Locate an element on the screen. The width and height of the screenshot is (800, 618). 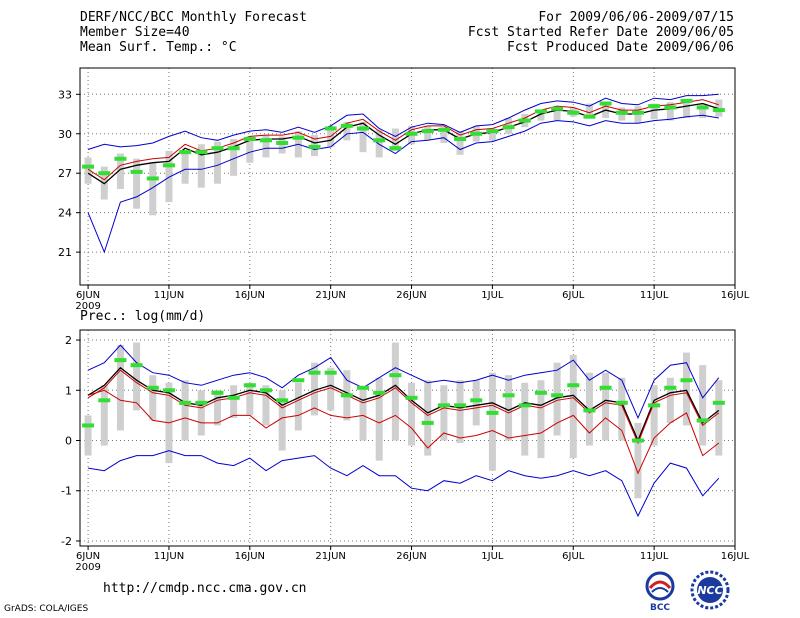
temp-xtick-label: 6JUN is located at coordinates (88, 295).